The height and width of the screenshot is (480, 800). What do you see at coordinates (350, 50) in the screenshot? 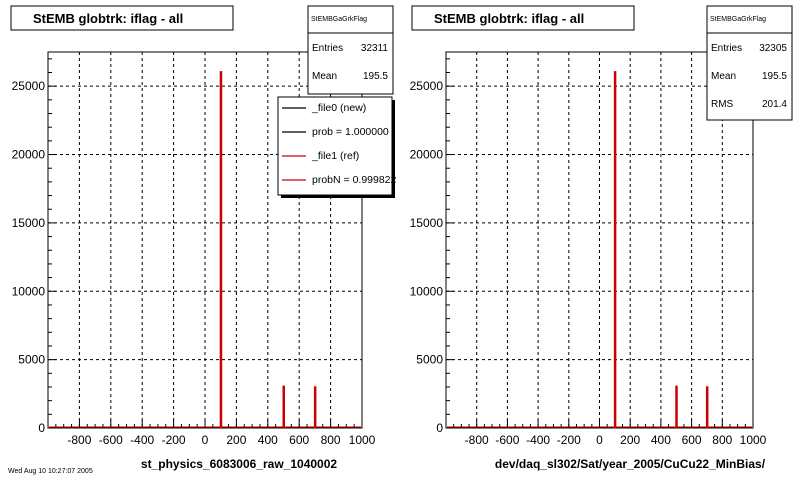
I see `chart1-stats-box` at bounding box center [350, 50].